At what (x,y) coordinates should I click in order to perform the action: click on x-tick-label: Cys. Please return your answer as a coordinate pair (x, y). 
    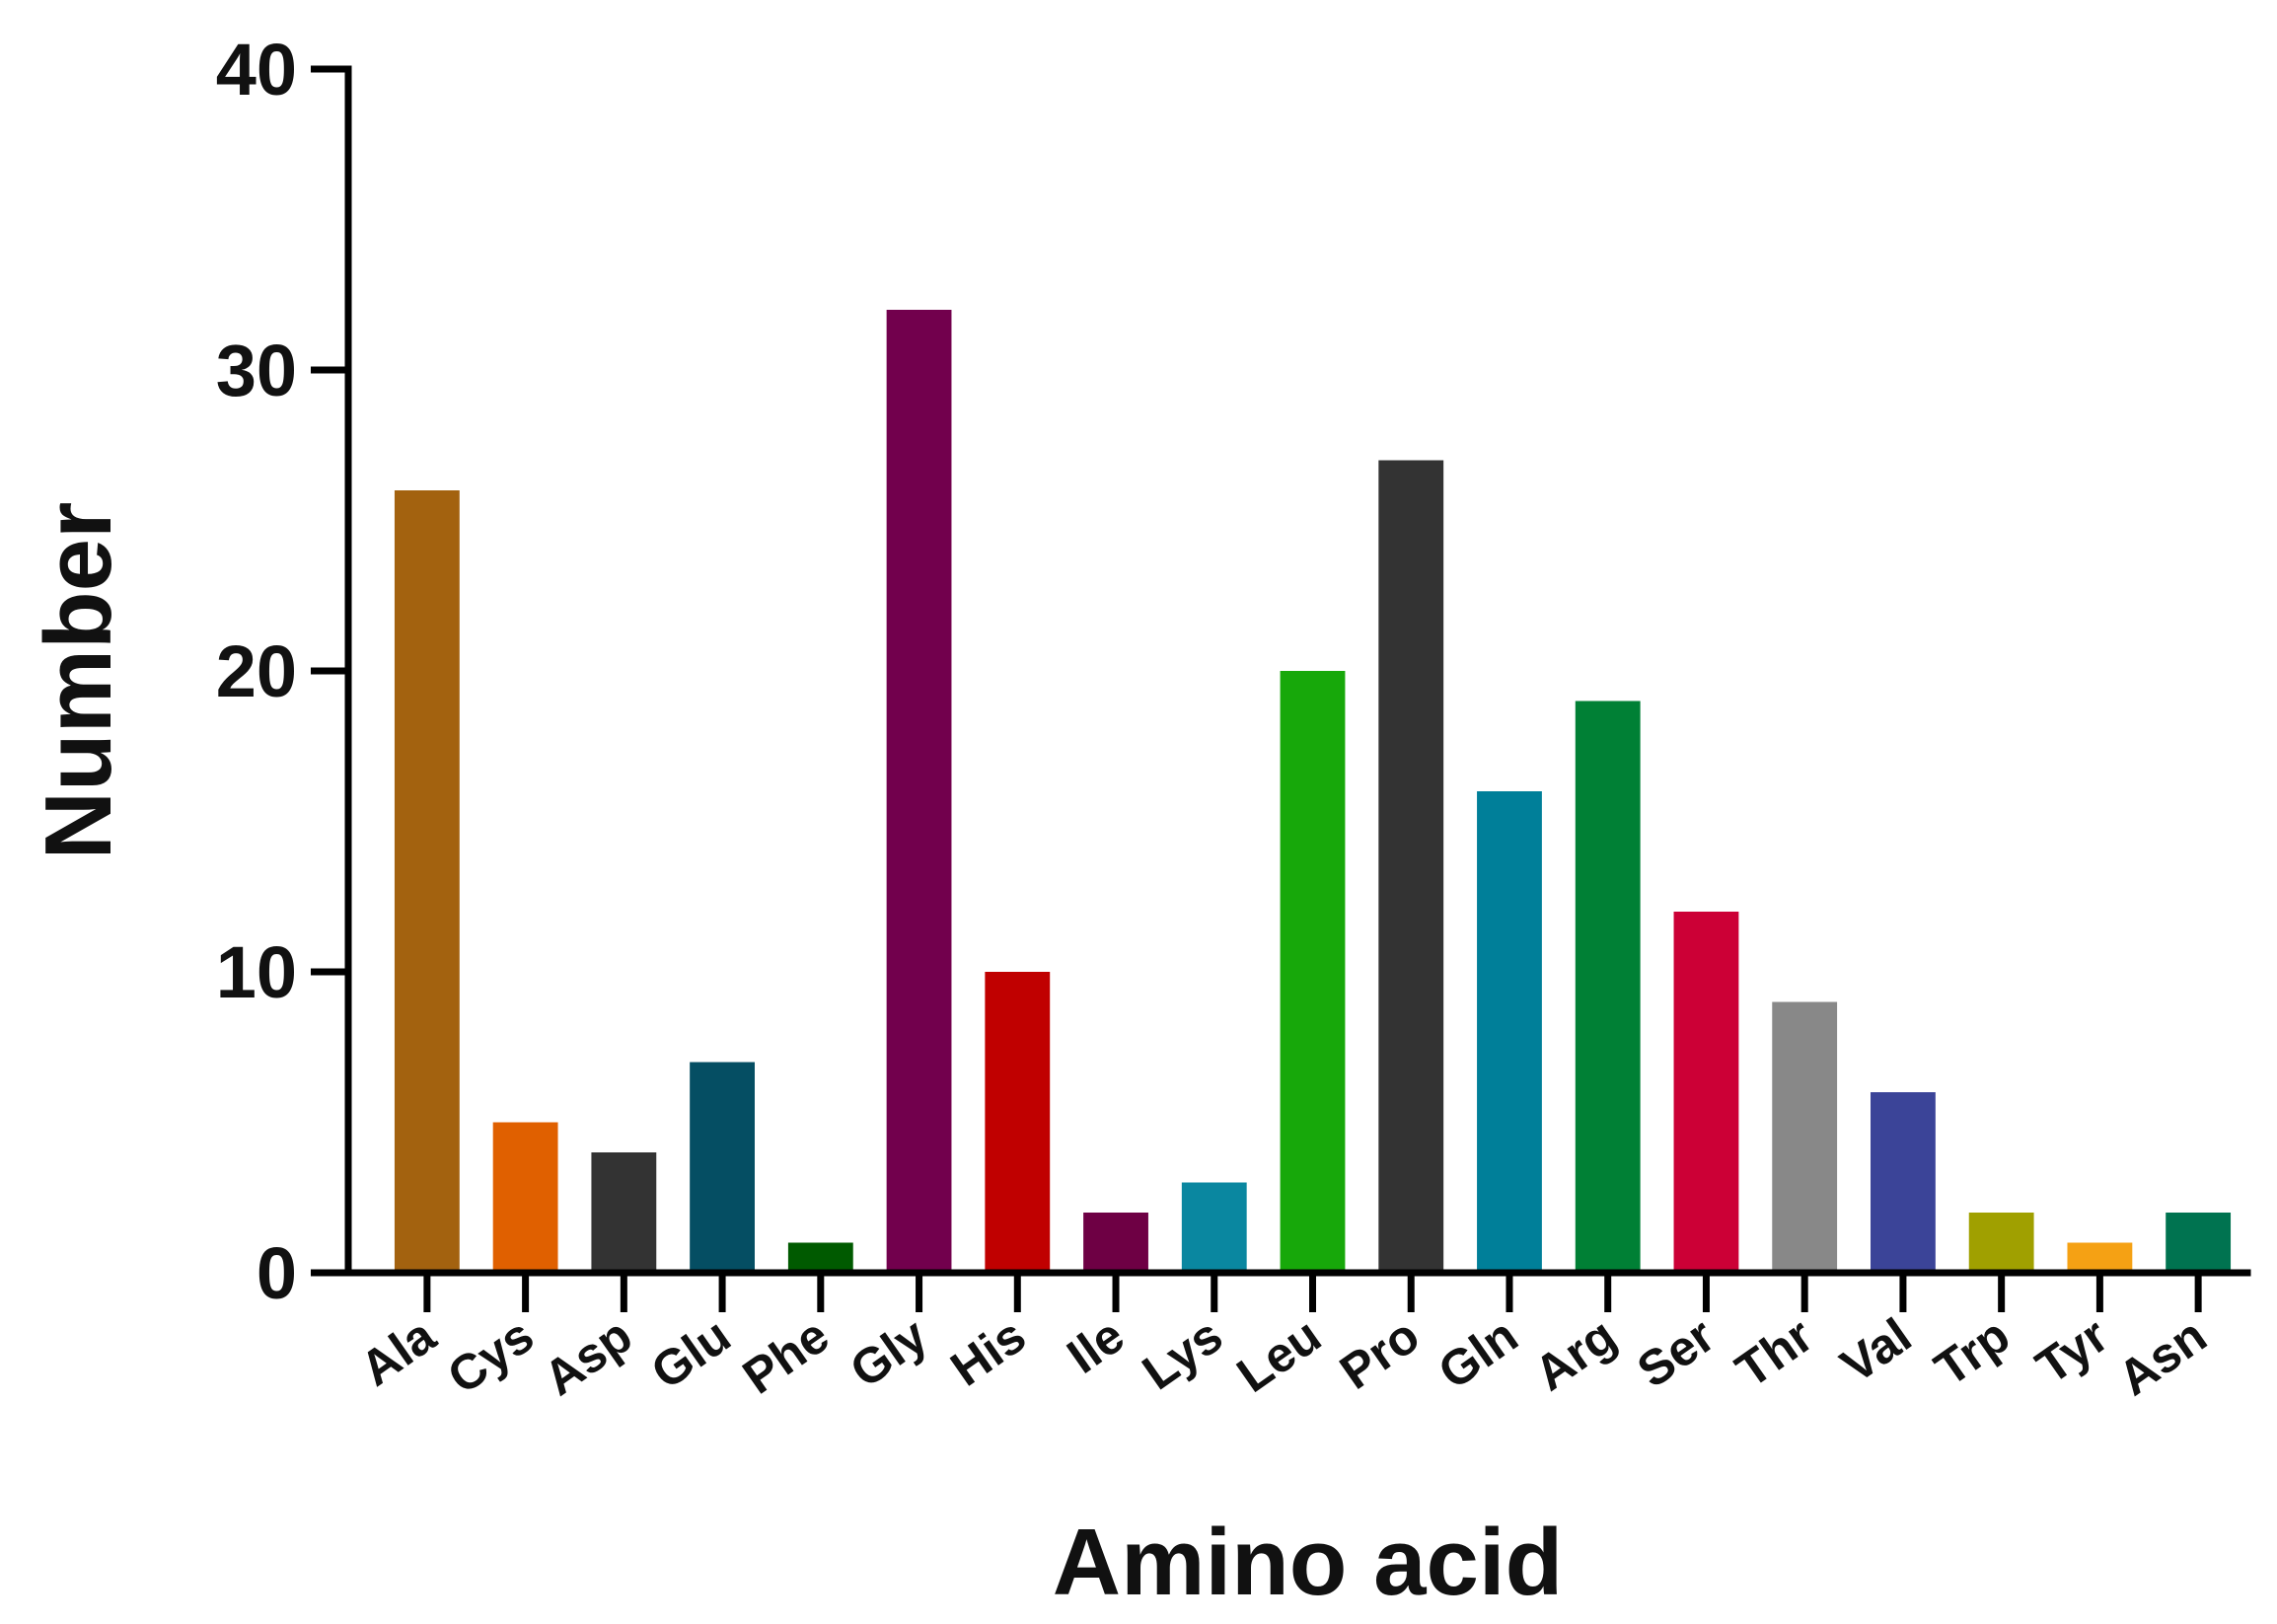
    Looking at the image, I should click on (491, 1355).